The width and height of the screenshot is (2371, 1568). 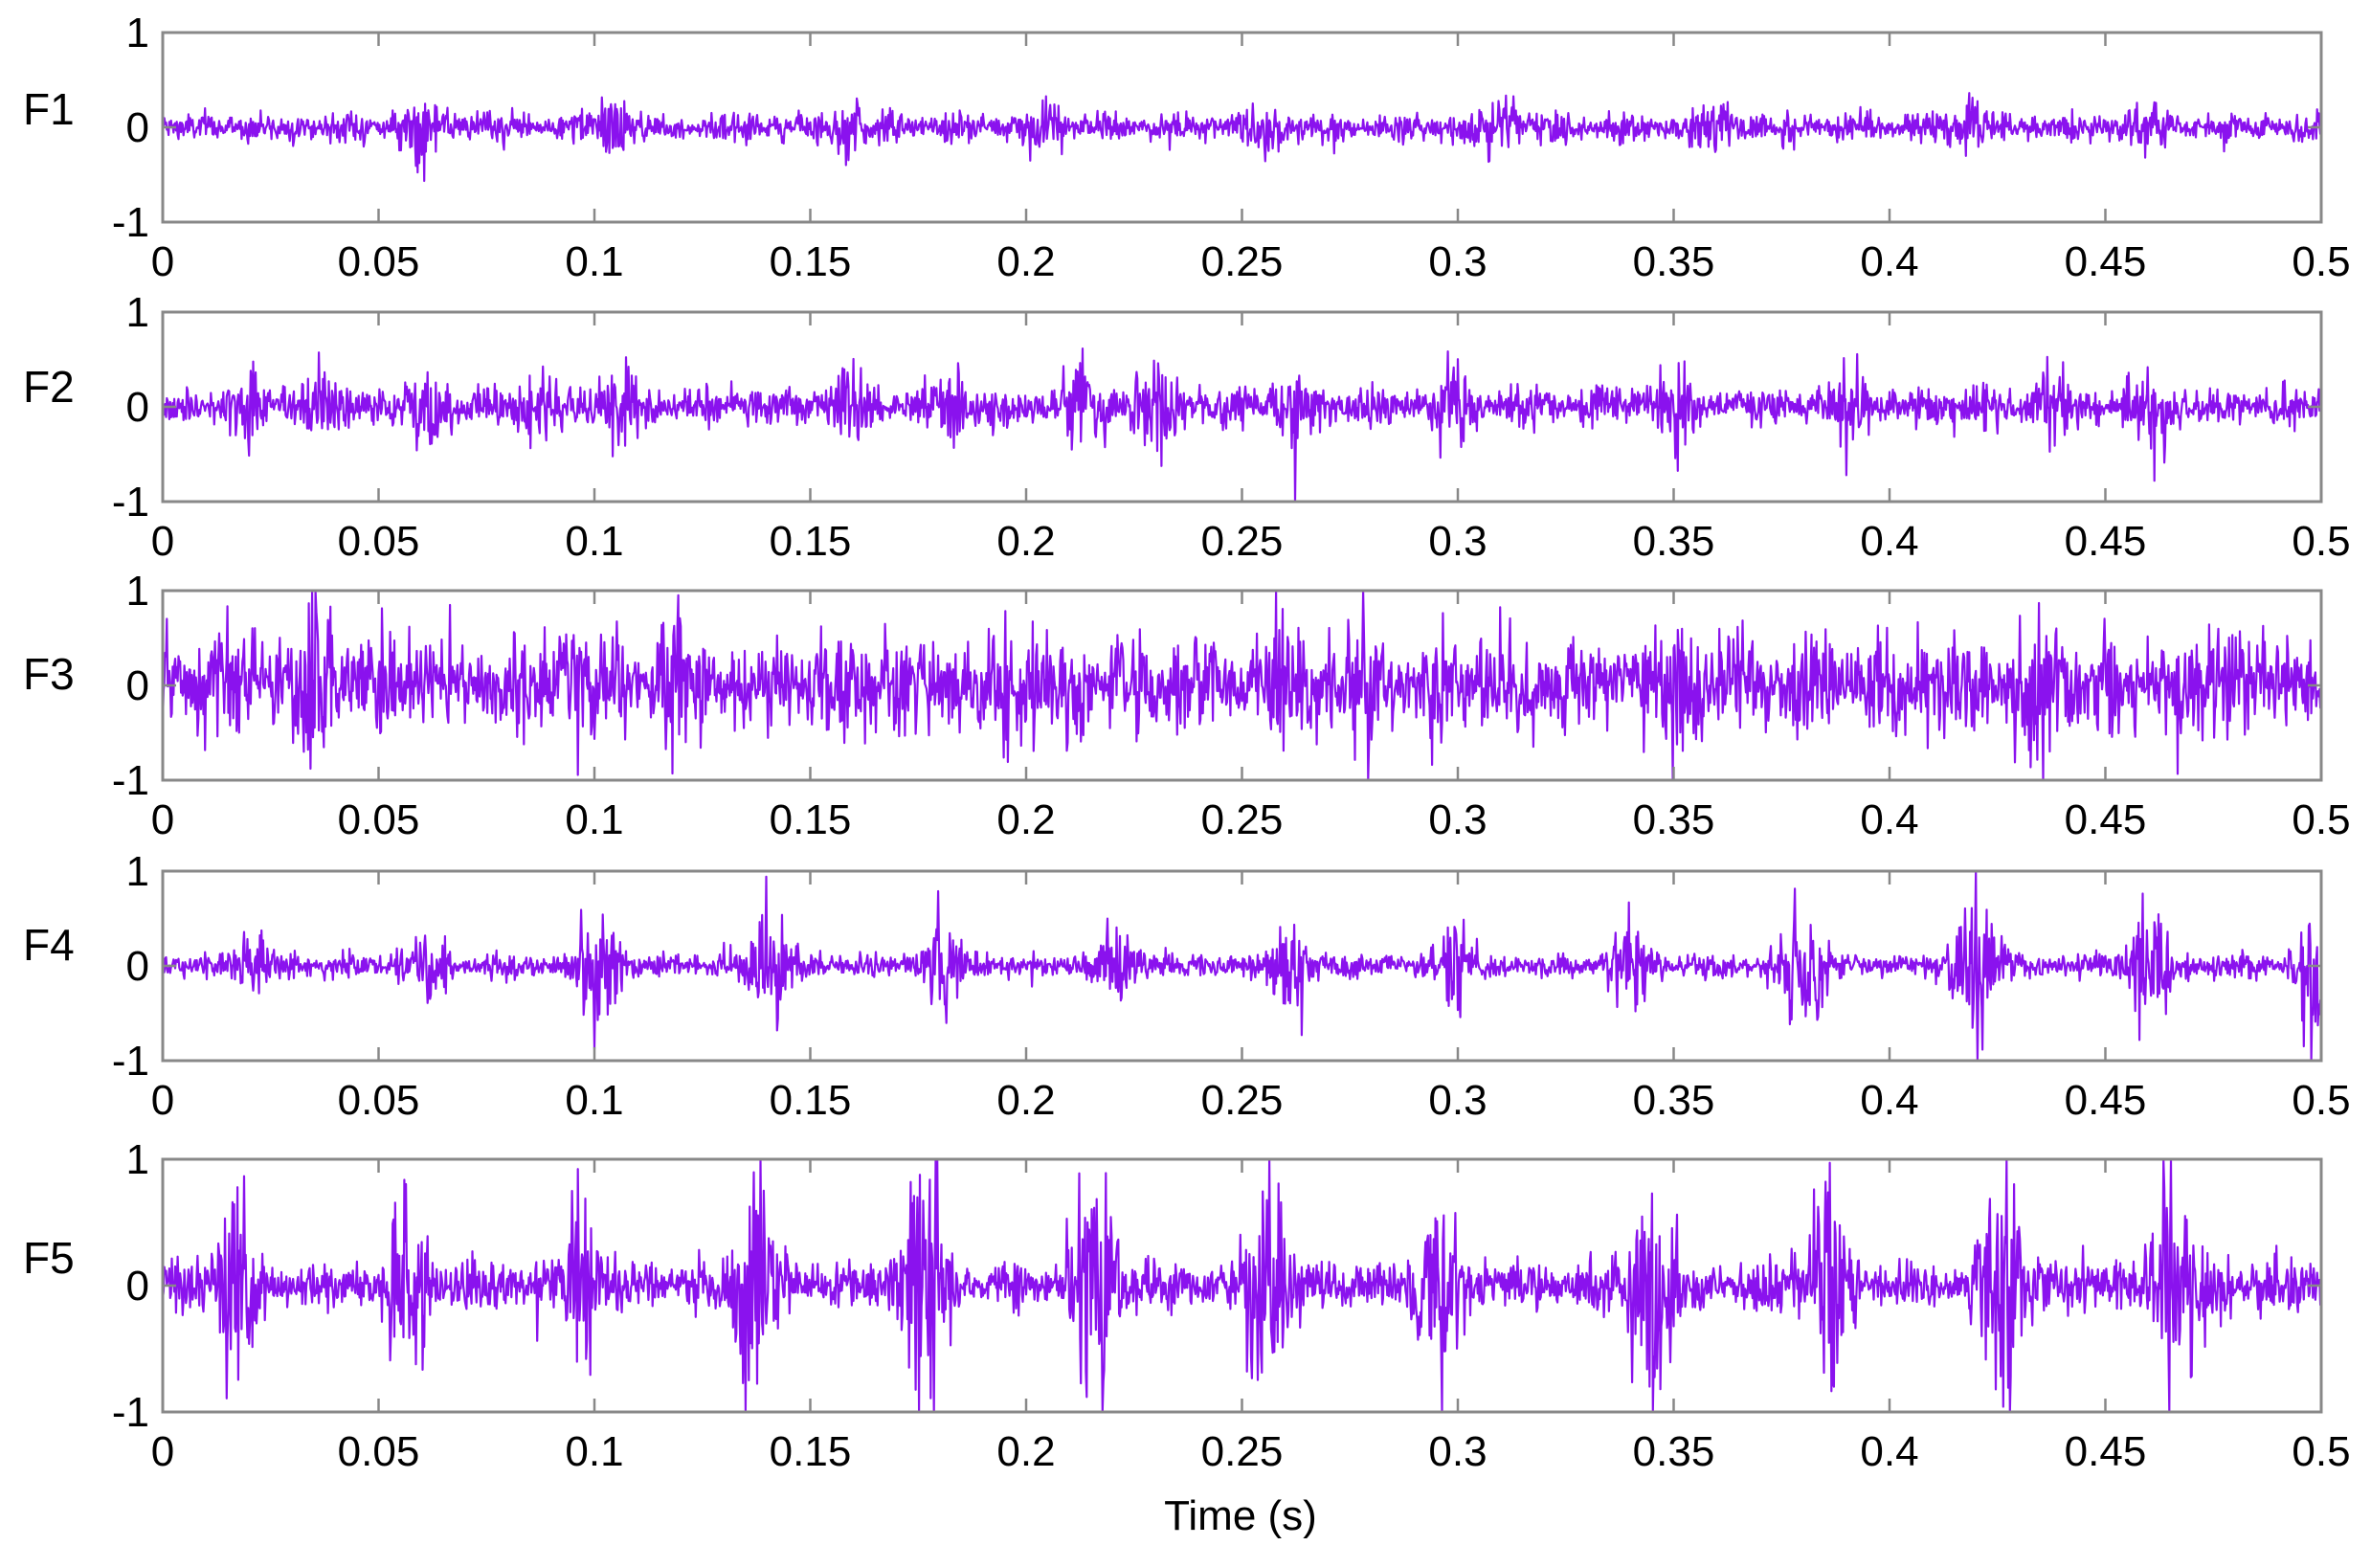 I want to click on signal-line-f3, so click(x=1242, y=686).